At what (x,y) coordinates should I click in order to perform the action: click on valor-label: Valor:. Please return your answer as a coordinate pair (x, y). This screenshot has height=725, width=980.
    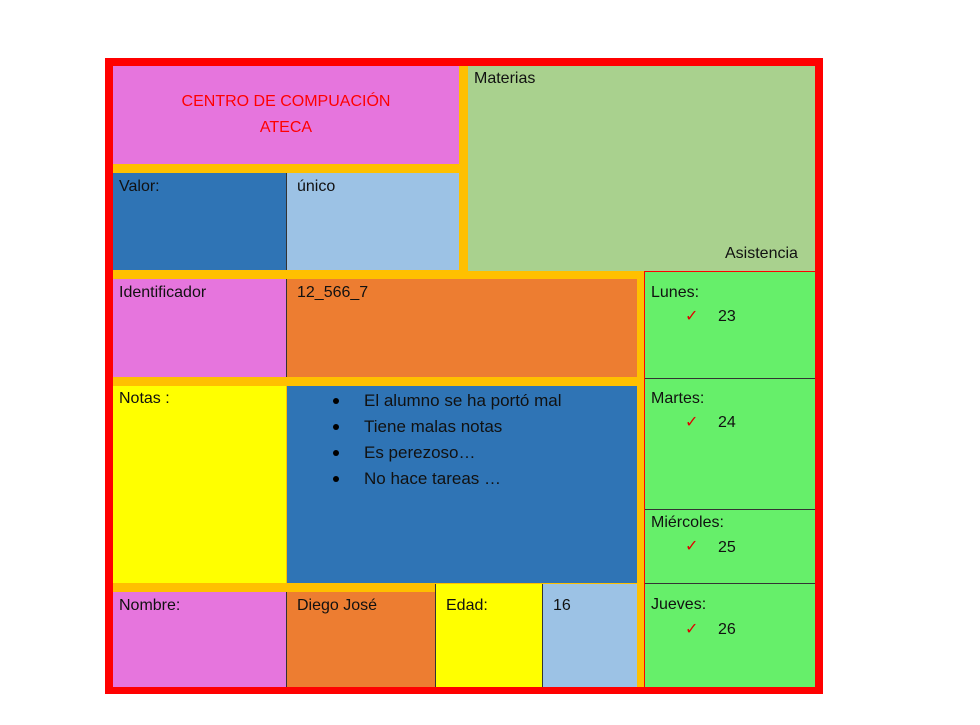
    Looking at the image, I should click on (139, 186).